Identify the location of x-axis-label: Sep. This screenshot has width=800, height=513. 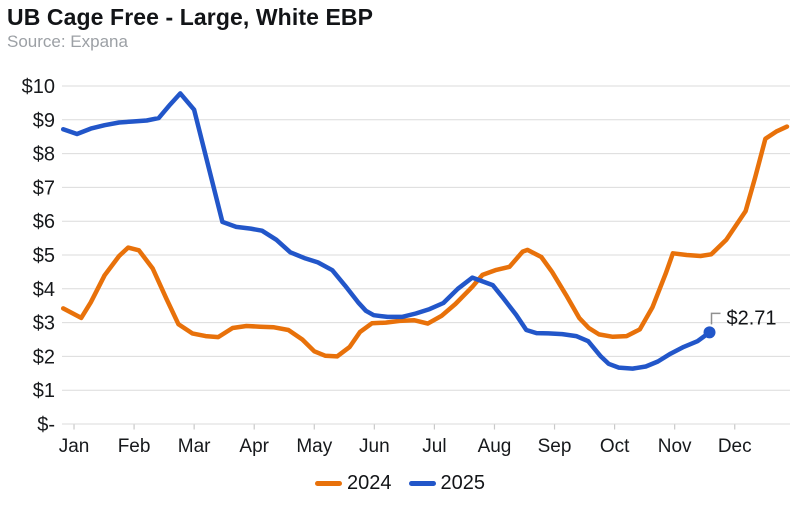
(555, 446).